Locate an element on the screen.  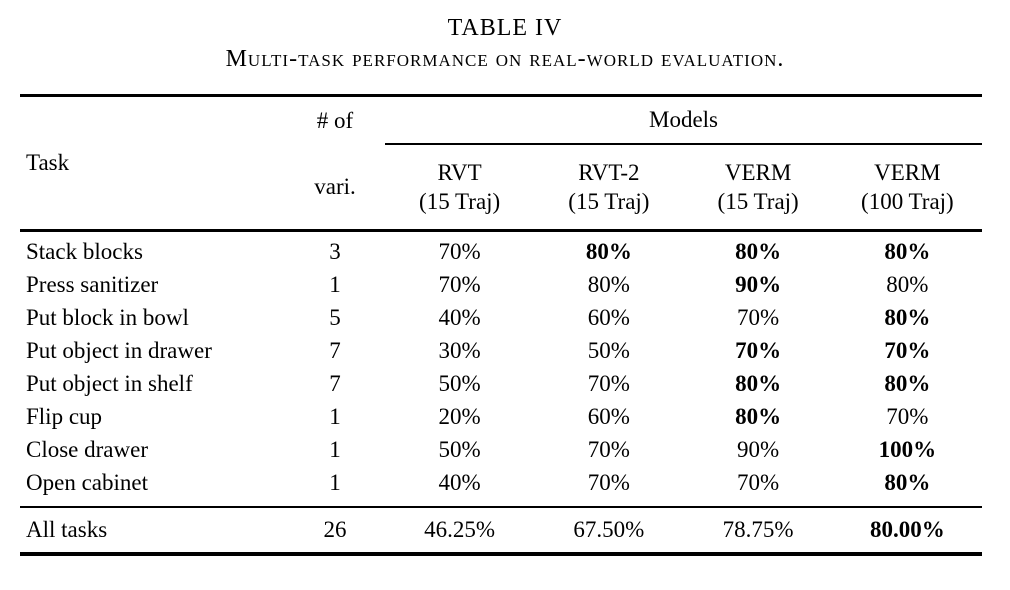
header-task-label: Task is located at coordinates (48, 162).